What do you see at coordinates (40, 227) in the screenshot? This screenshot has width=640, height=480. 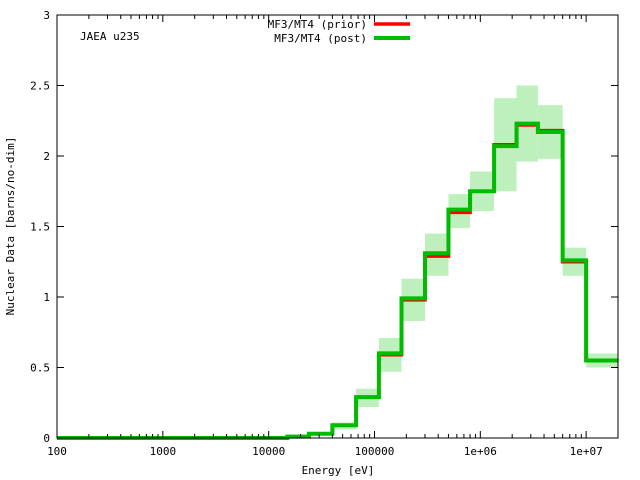 I see `y-tick-label: 1.5` at bounding box center [40, 227].